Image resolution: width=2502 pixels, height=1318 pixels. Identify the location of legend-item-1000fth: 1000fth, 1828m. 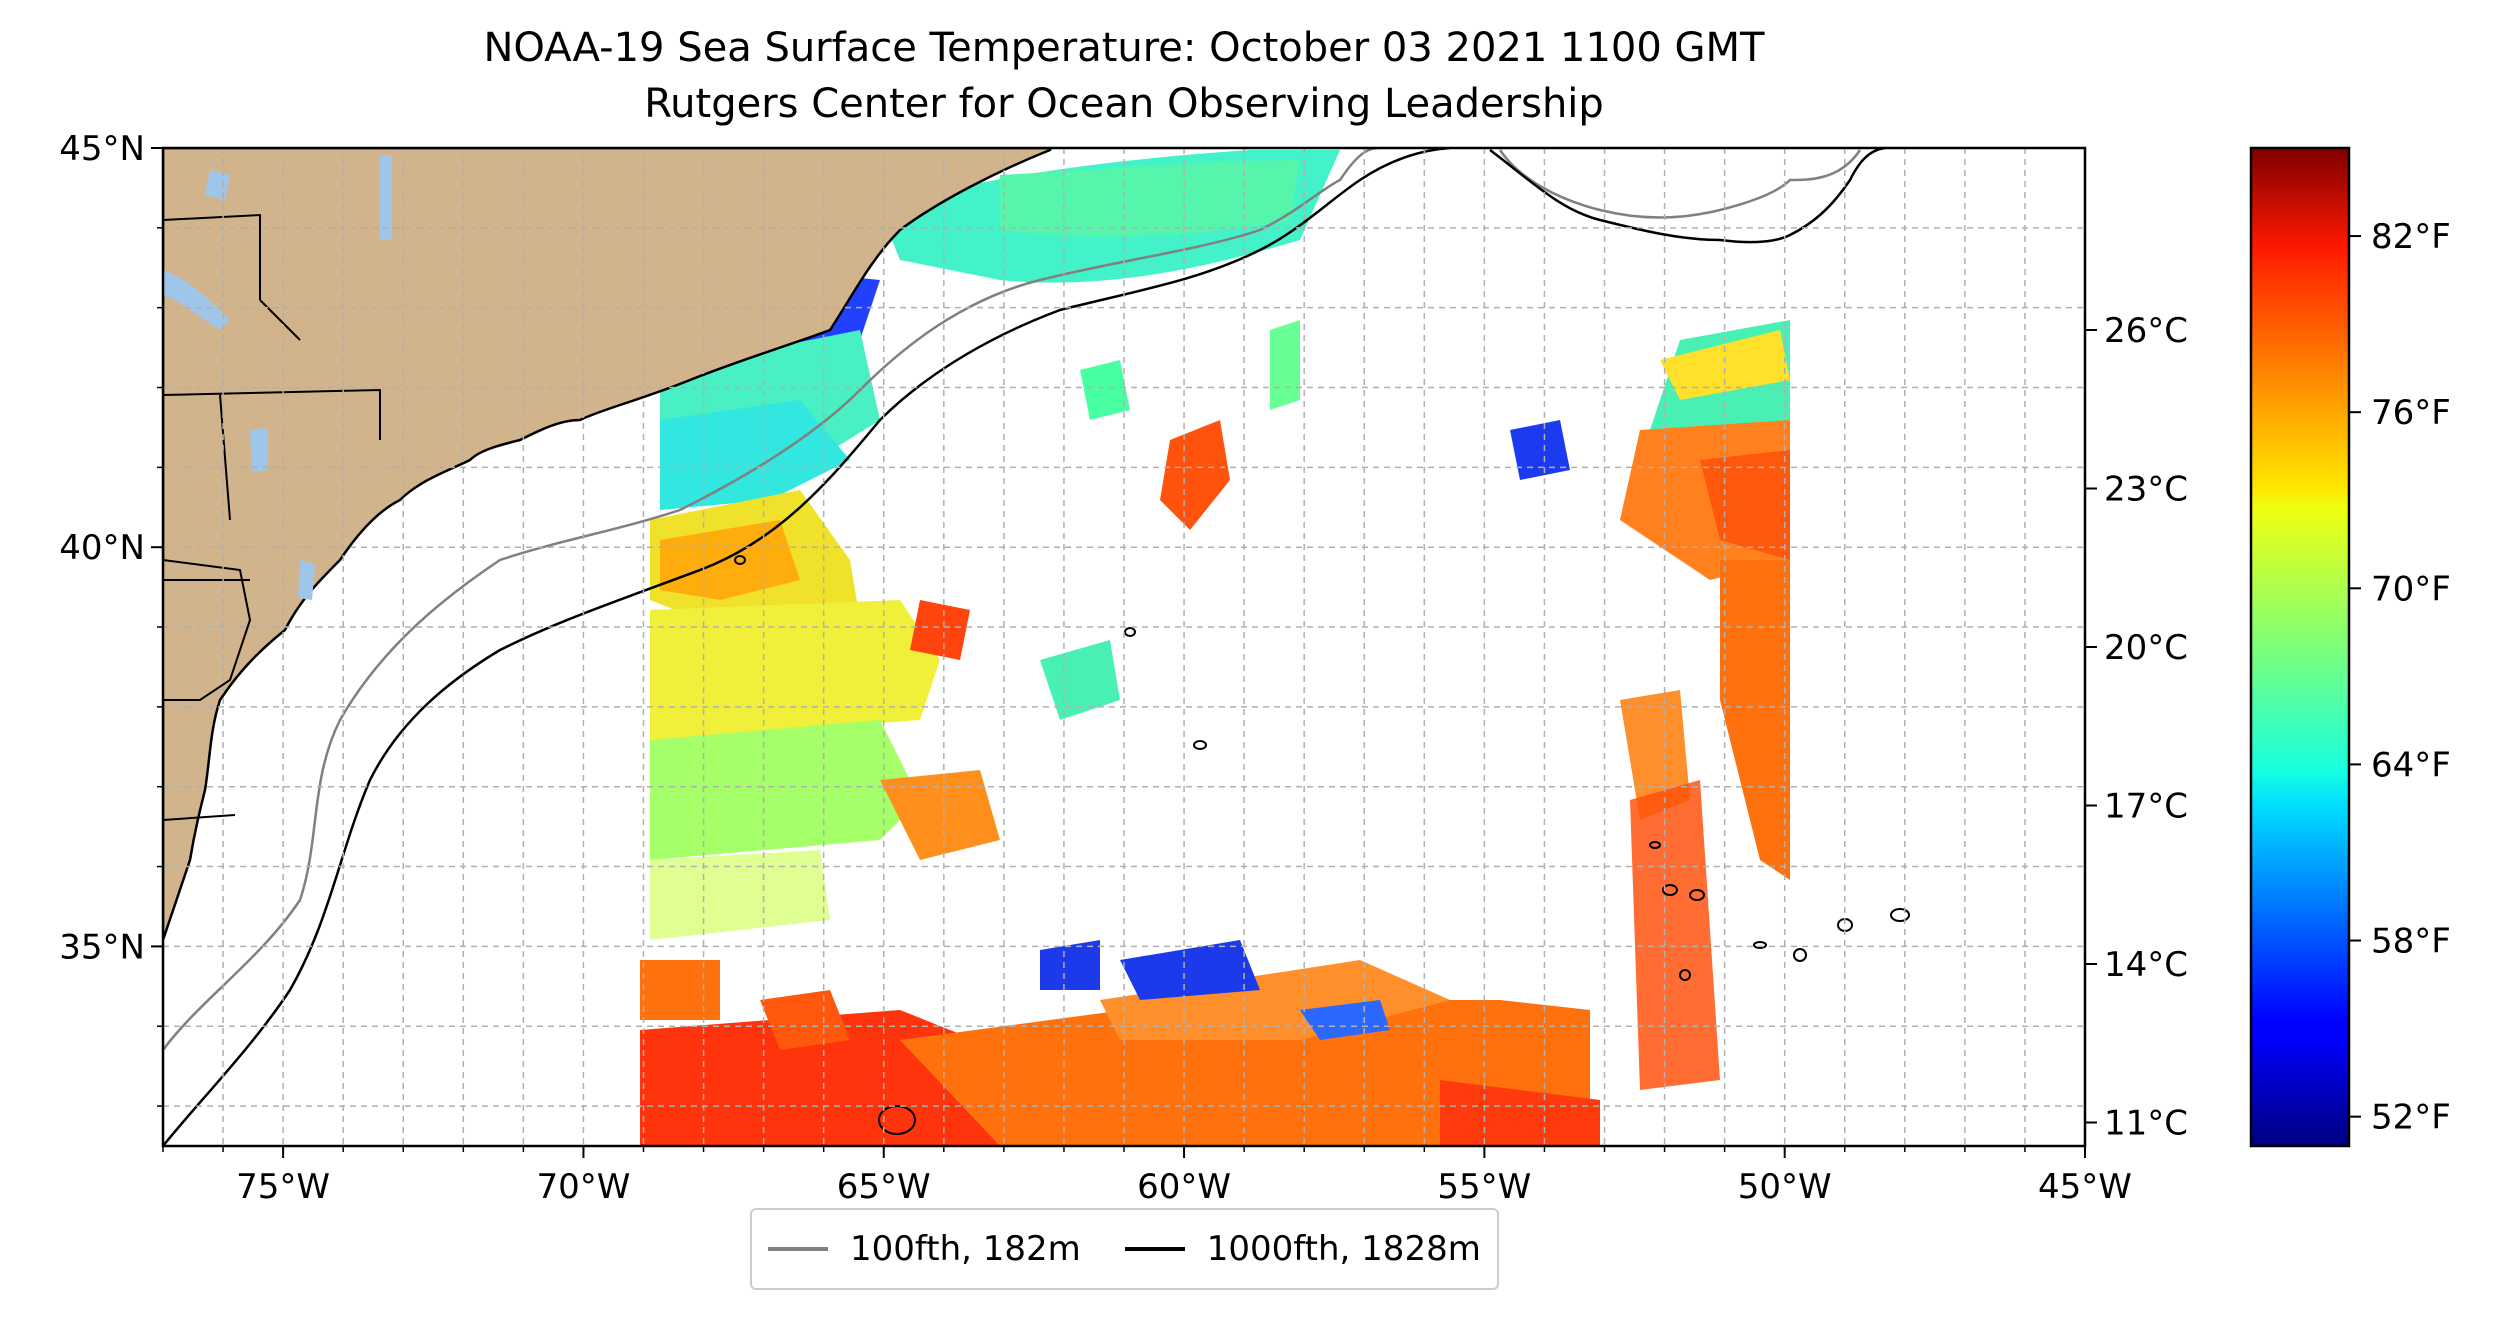
(1302, 1249).